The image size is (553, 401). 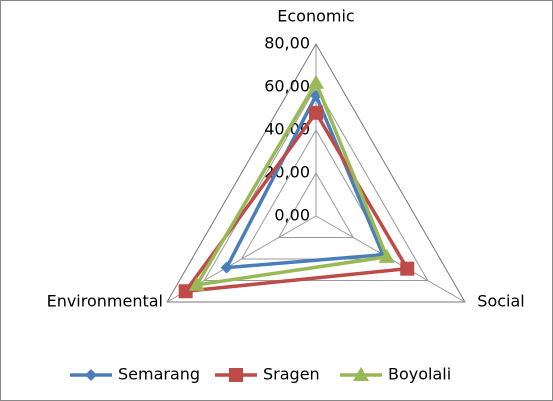 I want to click on category-label: Environmental, so click(x=105, y=301).